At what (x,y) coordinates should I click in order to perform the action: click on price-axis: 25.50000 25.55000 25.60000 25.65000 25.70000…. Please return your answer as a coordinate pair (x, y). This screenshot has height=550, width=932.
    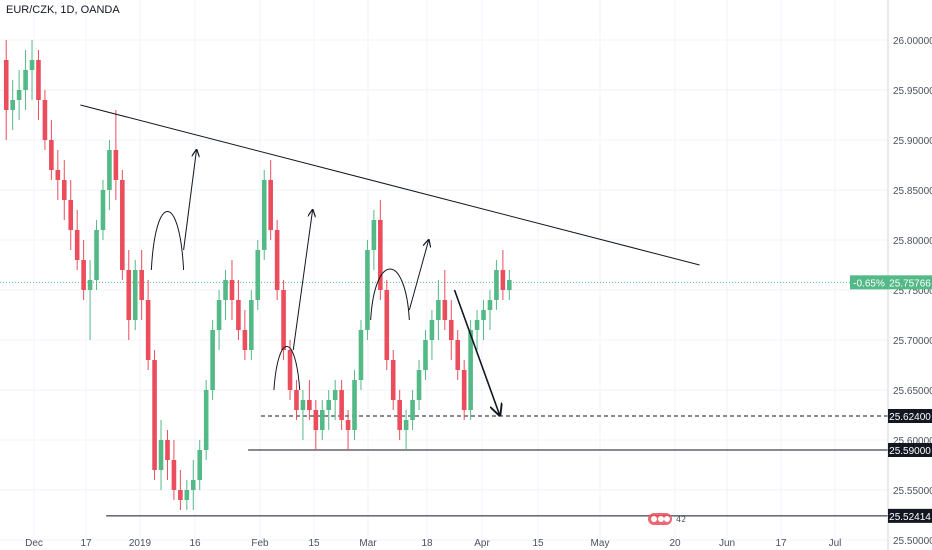
    Looking at the image, I should click on (912, 291).